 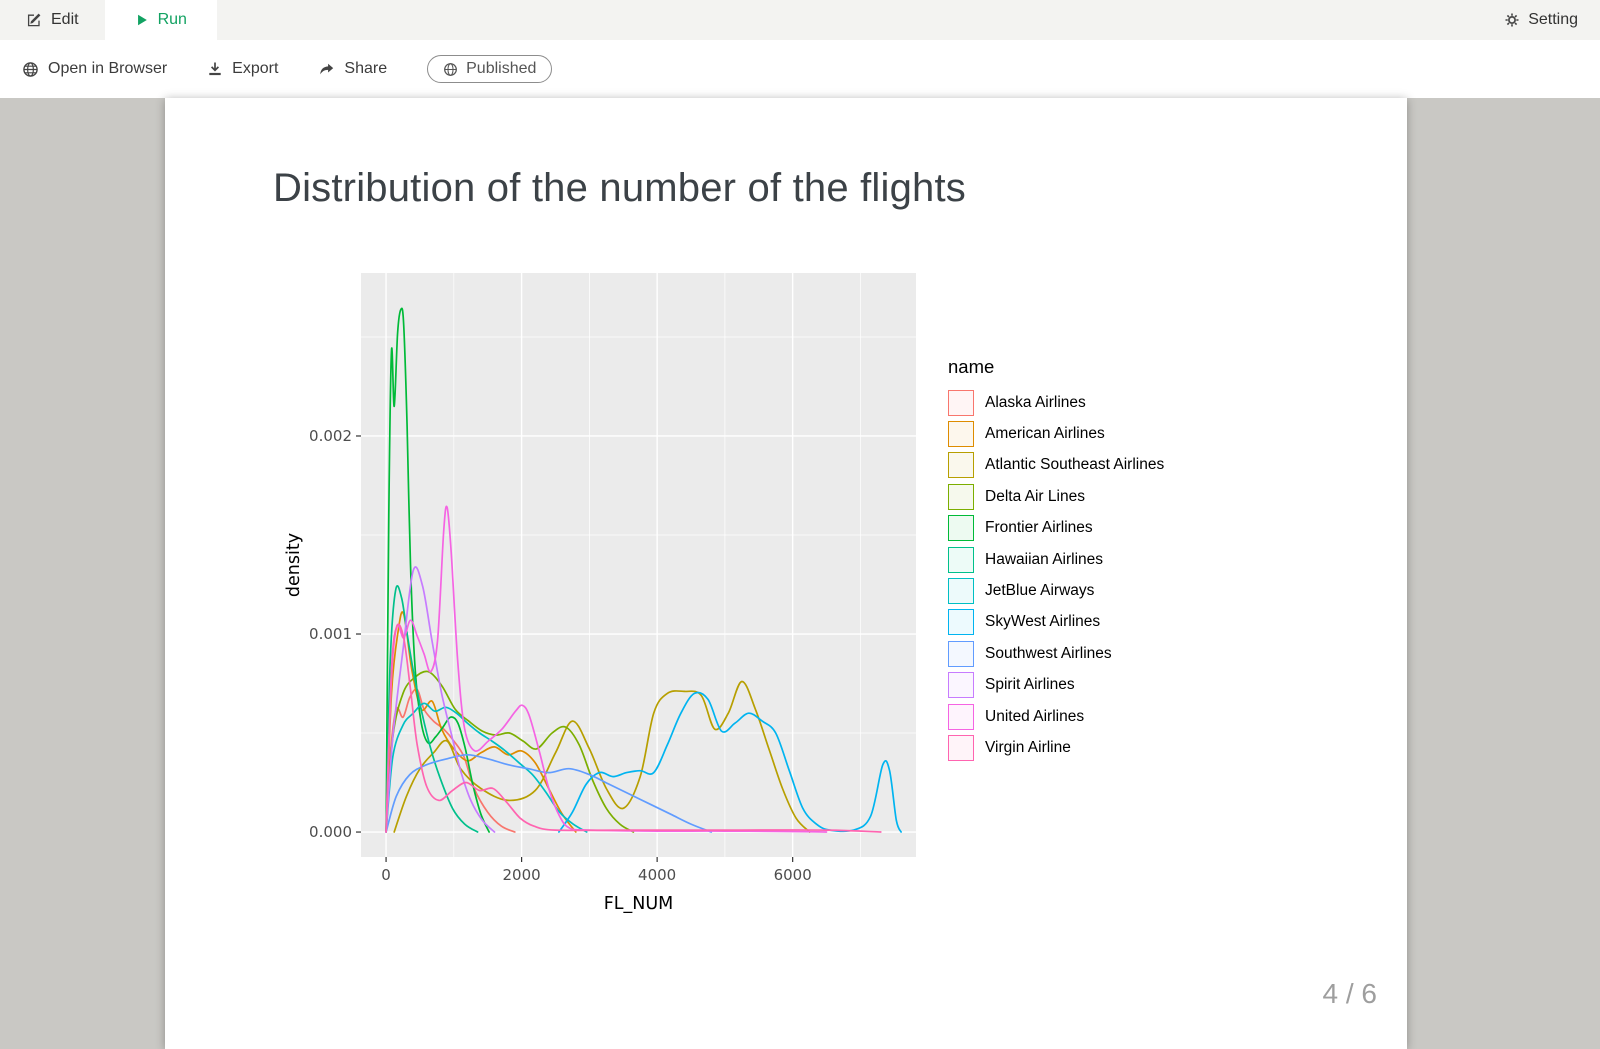 I want to click on x-tick-label: 0, so click(x=386, y=875).